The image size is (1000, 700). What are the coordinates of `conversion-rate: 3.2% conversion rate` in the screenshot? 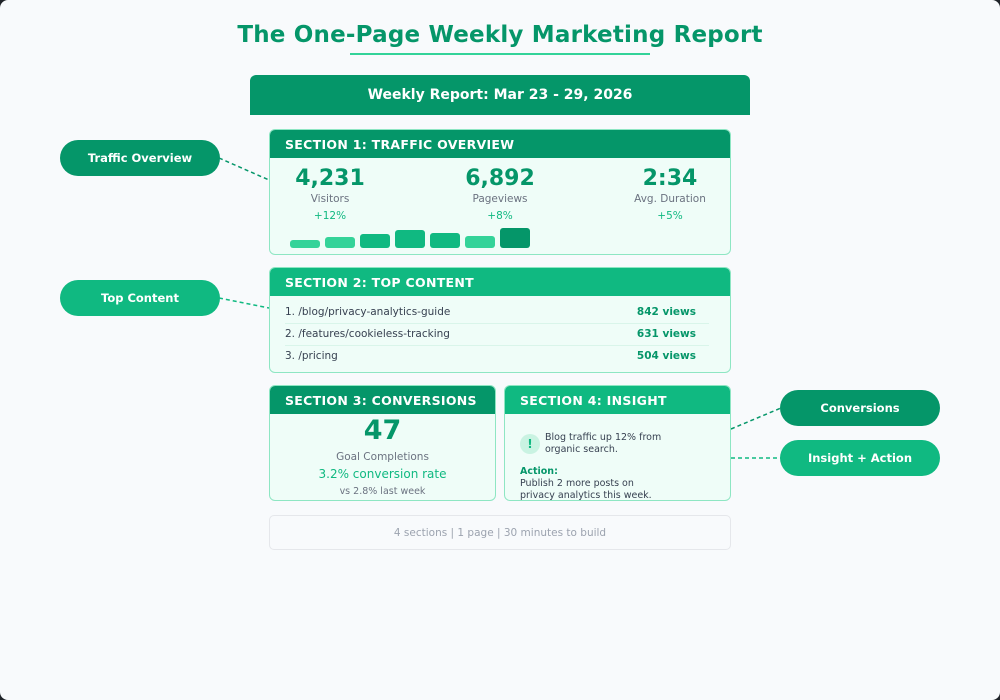 It's located at (382, 474).